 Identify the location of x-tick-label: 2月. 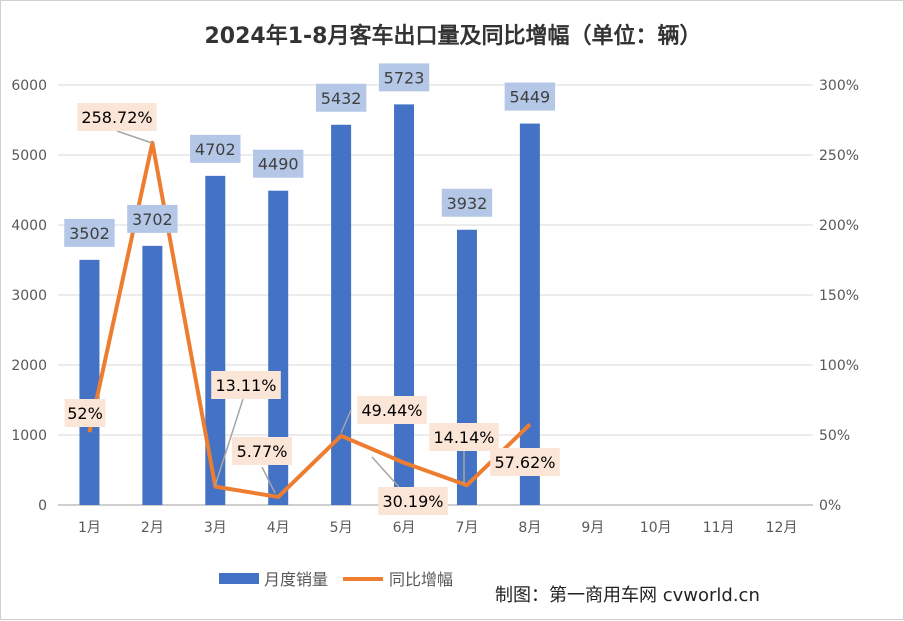
(152, 528).